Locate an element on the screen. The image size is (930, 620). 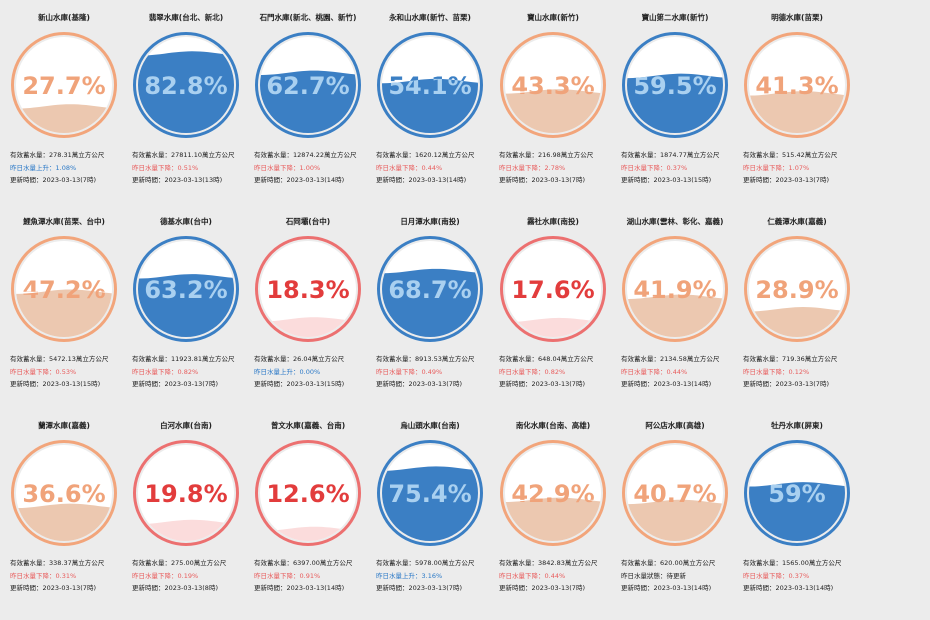
reservoir-name: 鯉魚潭水庫(苗栗、台中) is located at coordinates (64, 221).